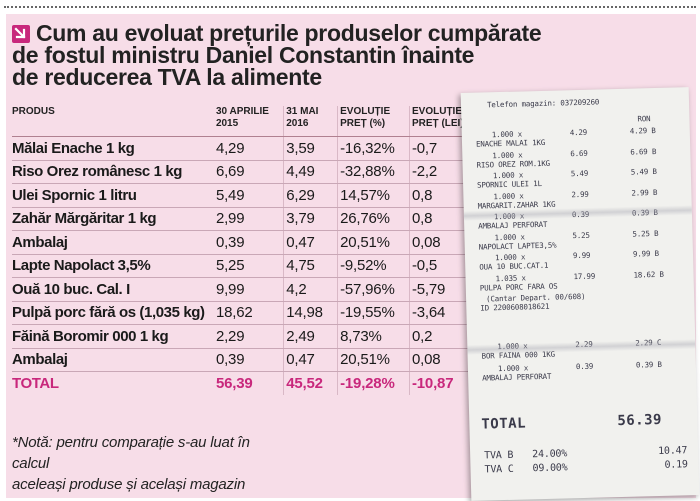 Image resolution: width=700 pixels, height=501 pixels. What do you see at coordinates (373, 383) in the screenshot?
I see `evolution-percent: -19,28%` at bounding box center [373, 383].